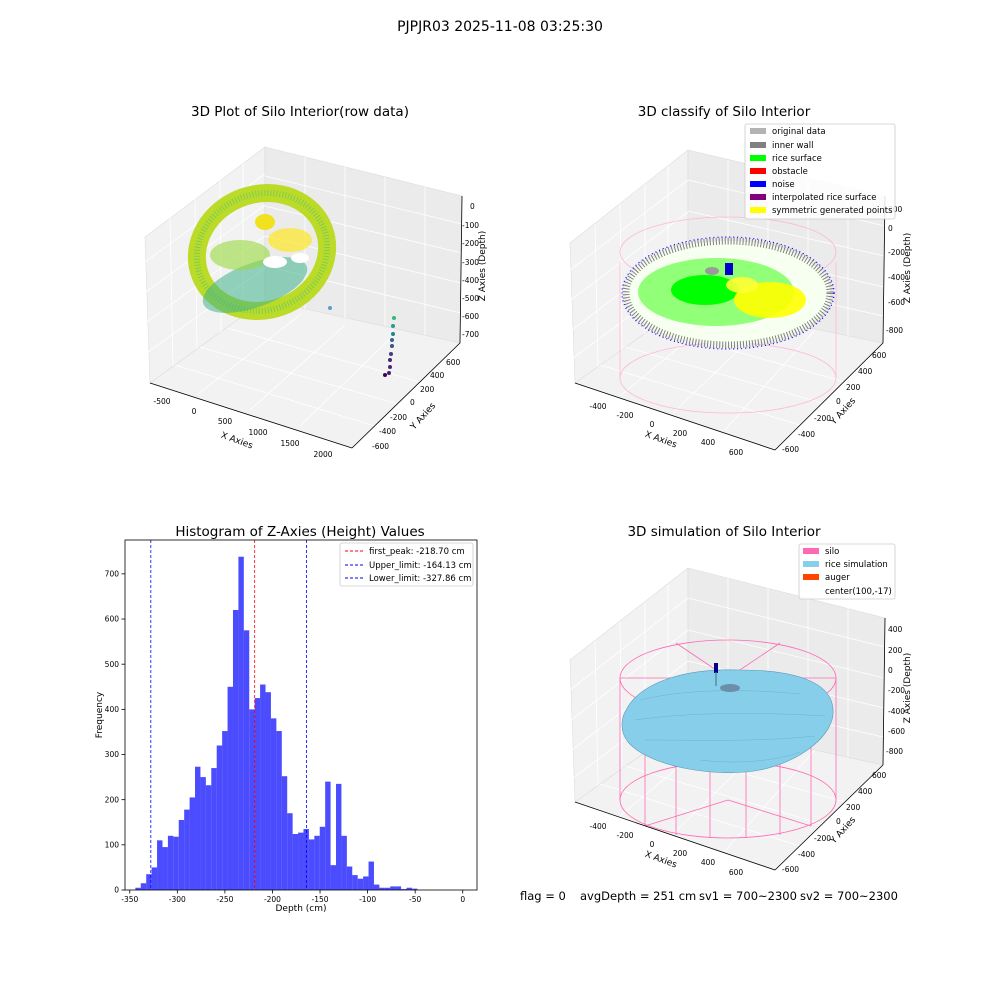 The width and height of the screenshot is (1000, 1000). Describe the element at coordinates (624, 415) in the screenshot. I see `panel2-xtick: -200` at that location.